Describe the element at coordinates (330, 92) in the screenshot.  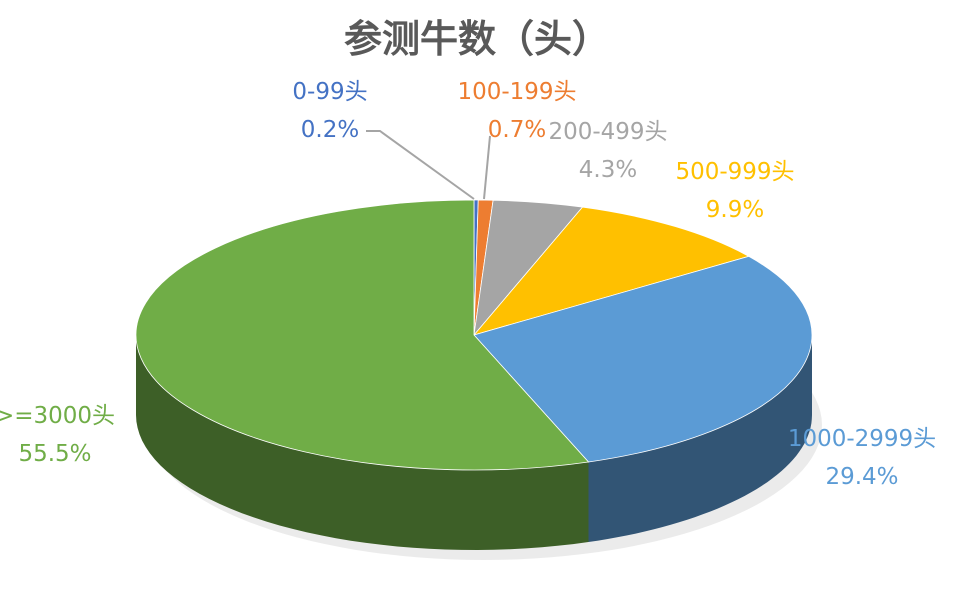
I see `category-label: 0-99头` at that location.